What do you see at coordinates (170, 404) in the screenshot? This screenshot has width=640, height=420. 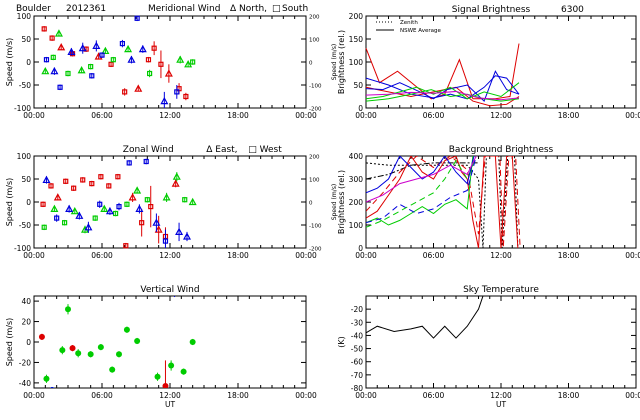 I see `x-axis-label: UT` at bounding box center [170, 404].